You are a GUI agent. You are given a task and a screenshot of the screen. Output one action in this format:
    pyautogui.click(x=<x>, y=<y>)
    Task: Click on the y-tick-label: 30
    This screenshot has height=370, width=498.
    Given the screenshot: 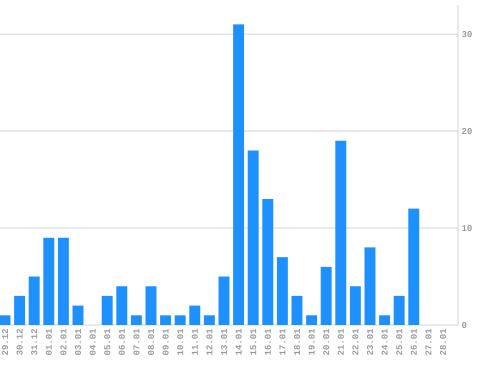 What is the action you would take?
    pyautogui.click(x=467, y=34)
    